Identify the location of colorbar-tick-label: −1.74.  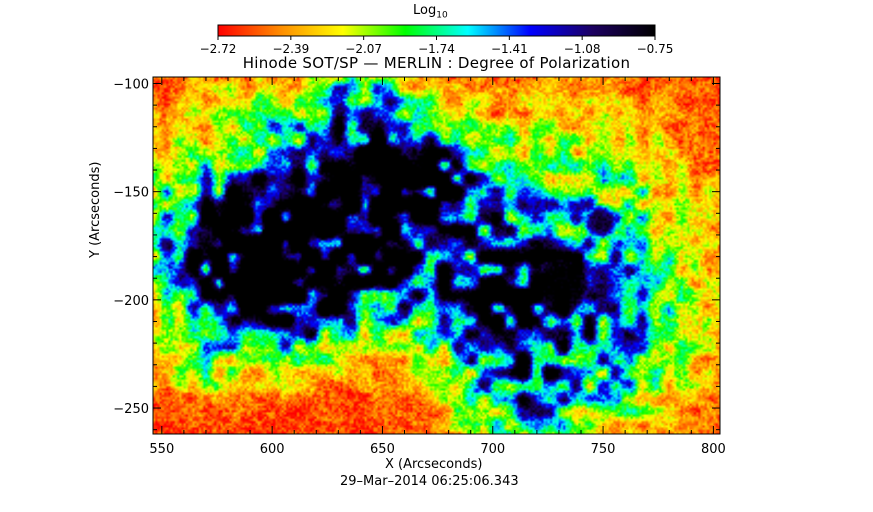
(436, 49).